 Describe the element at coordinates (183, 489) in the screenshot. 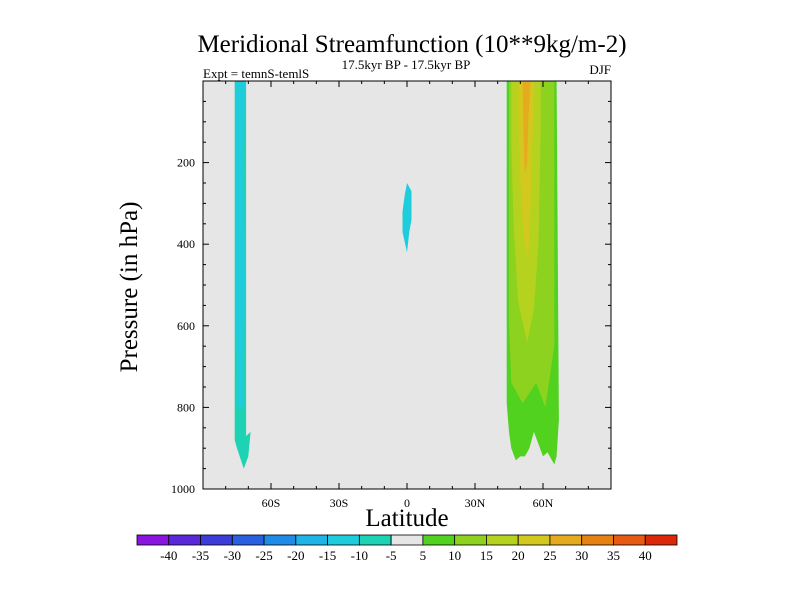

I see `y-tick-label: 1000` at that location.